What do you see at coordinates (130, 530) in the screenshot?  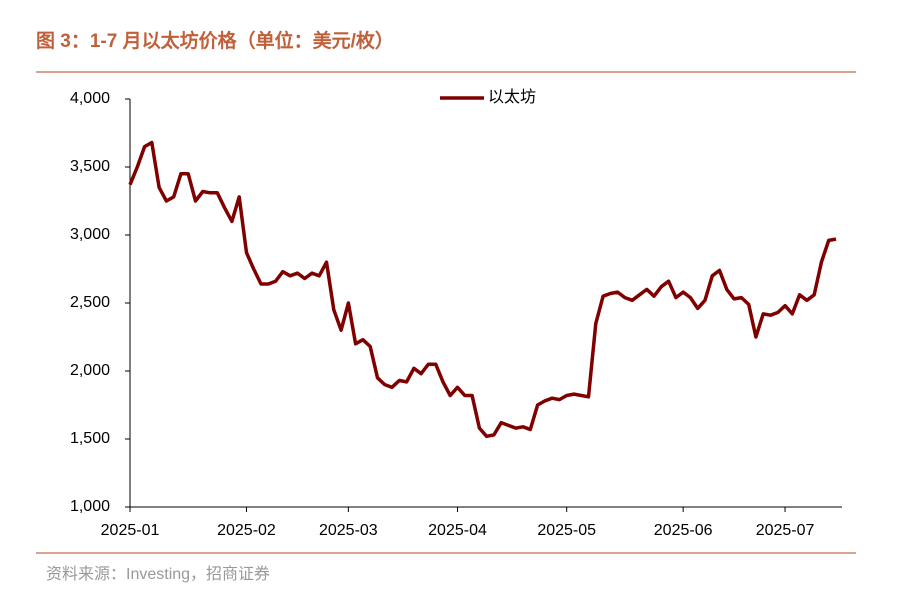 I see `x-tick-label: 2025-01` at bounding box center [130, 530].